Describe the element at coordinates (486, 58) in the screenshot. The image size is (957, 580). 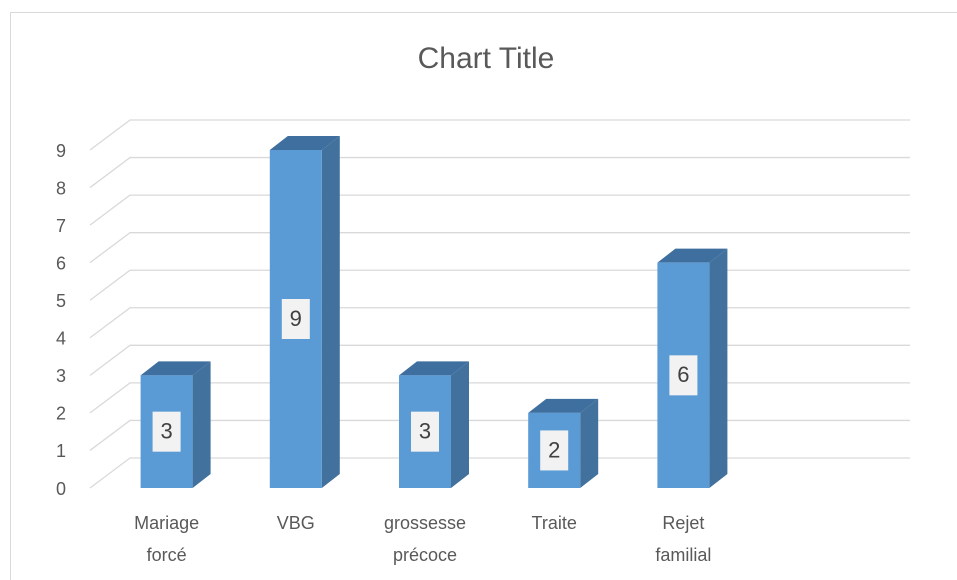
I see `chart-title: Chart Title` at that location.